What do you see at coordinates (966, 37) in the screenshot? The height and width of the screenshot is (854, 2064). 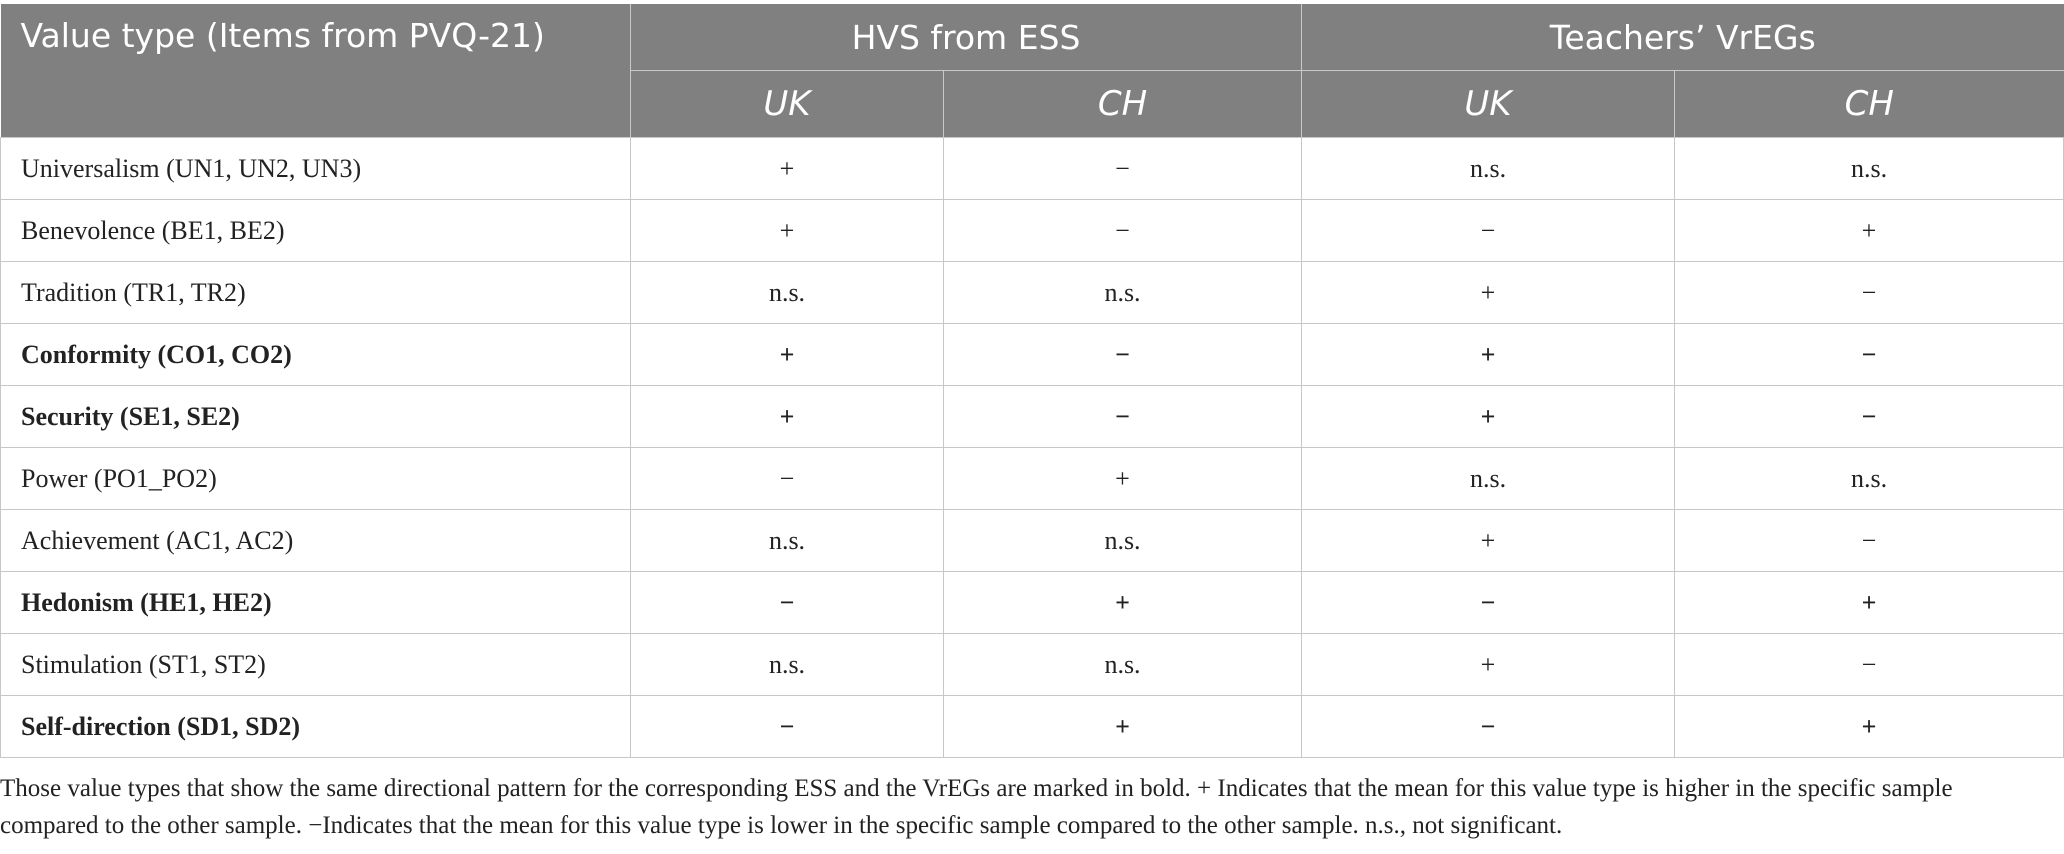 I see `header-group-hvs-ess: HVS from ESS` at bounding box center [966, 37].